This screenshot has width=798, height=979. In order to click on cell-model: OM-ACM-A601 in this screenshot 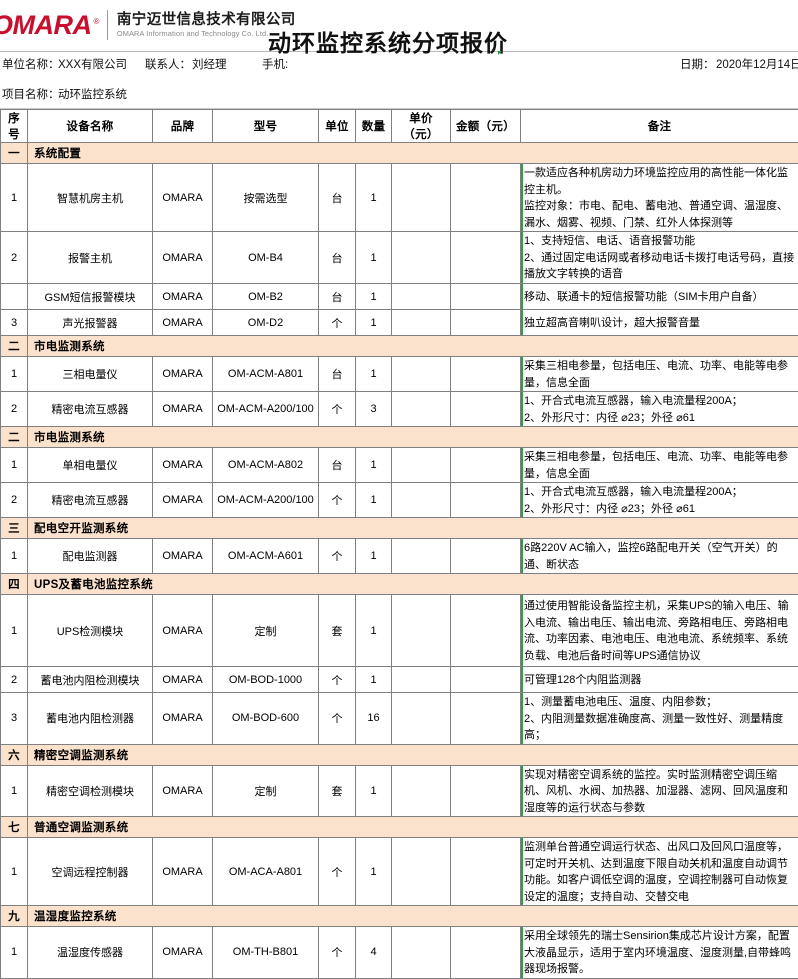, I will do `click(266, 556)`.